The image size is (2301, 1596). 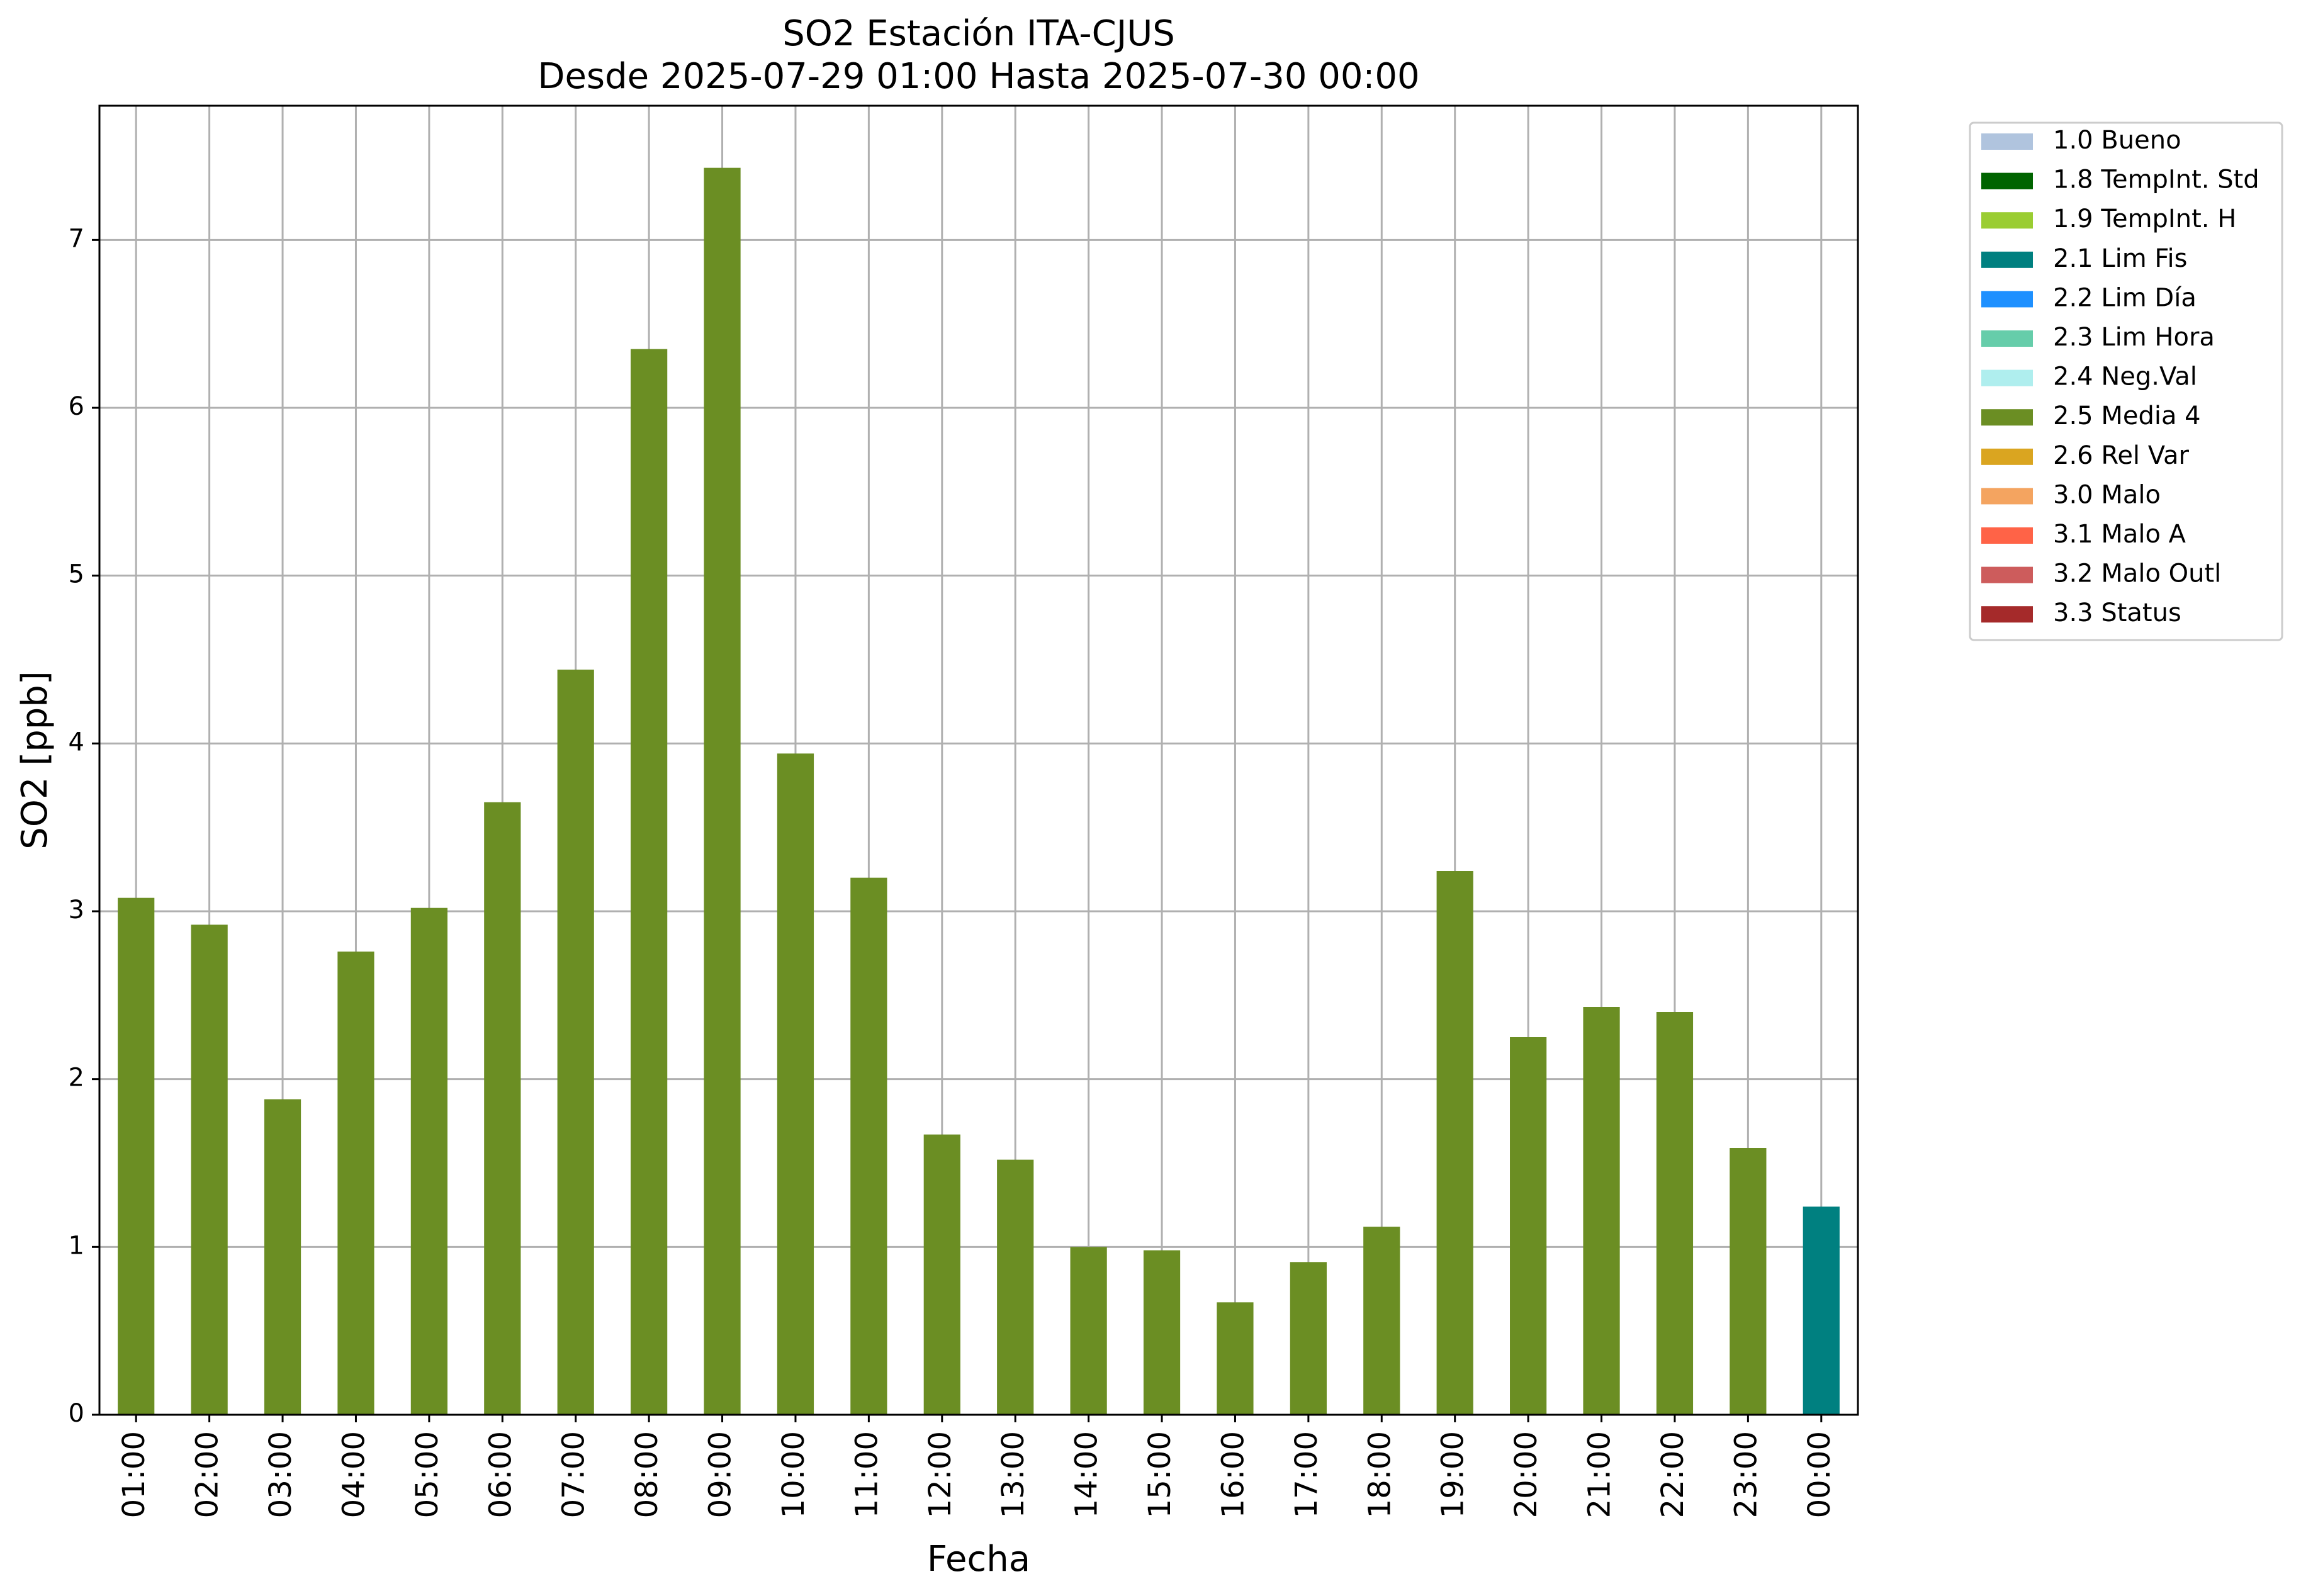 What do you see at coordinates (428, 1474) in the screenshot?
I see `x-tick-label: 05:00` at bounding box center [428, 1474].